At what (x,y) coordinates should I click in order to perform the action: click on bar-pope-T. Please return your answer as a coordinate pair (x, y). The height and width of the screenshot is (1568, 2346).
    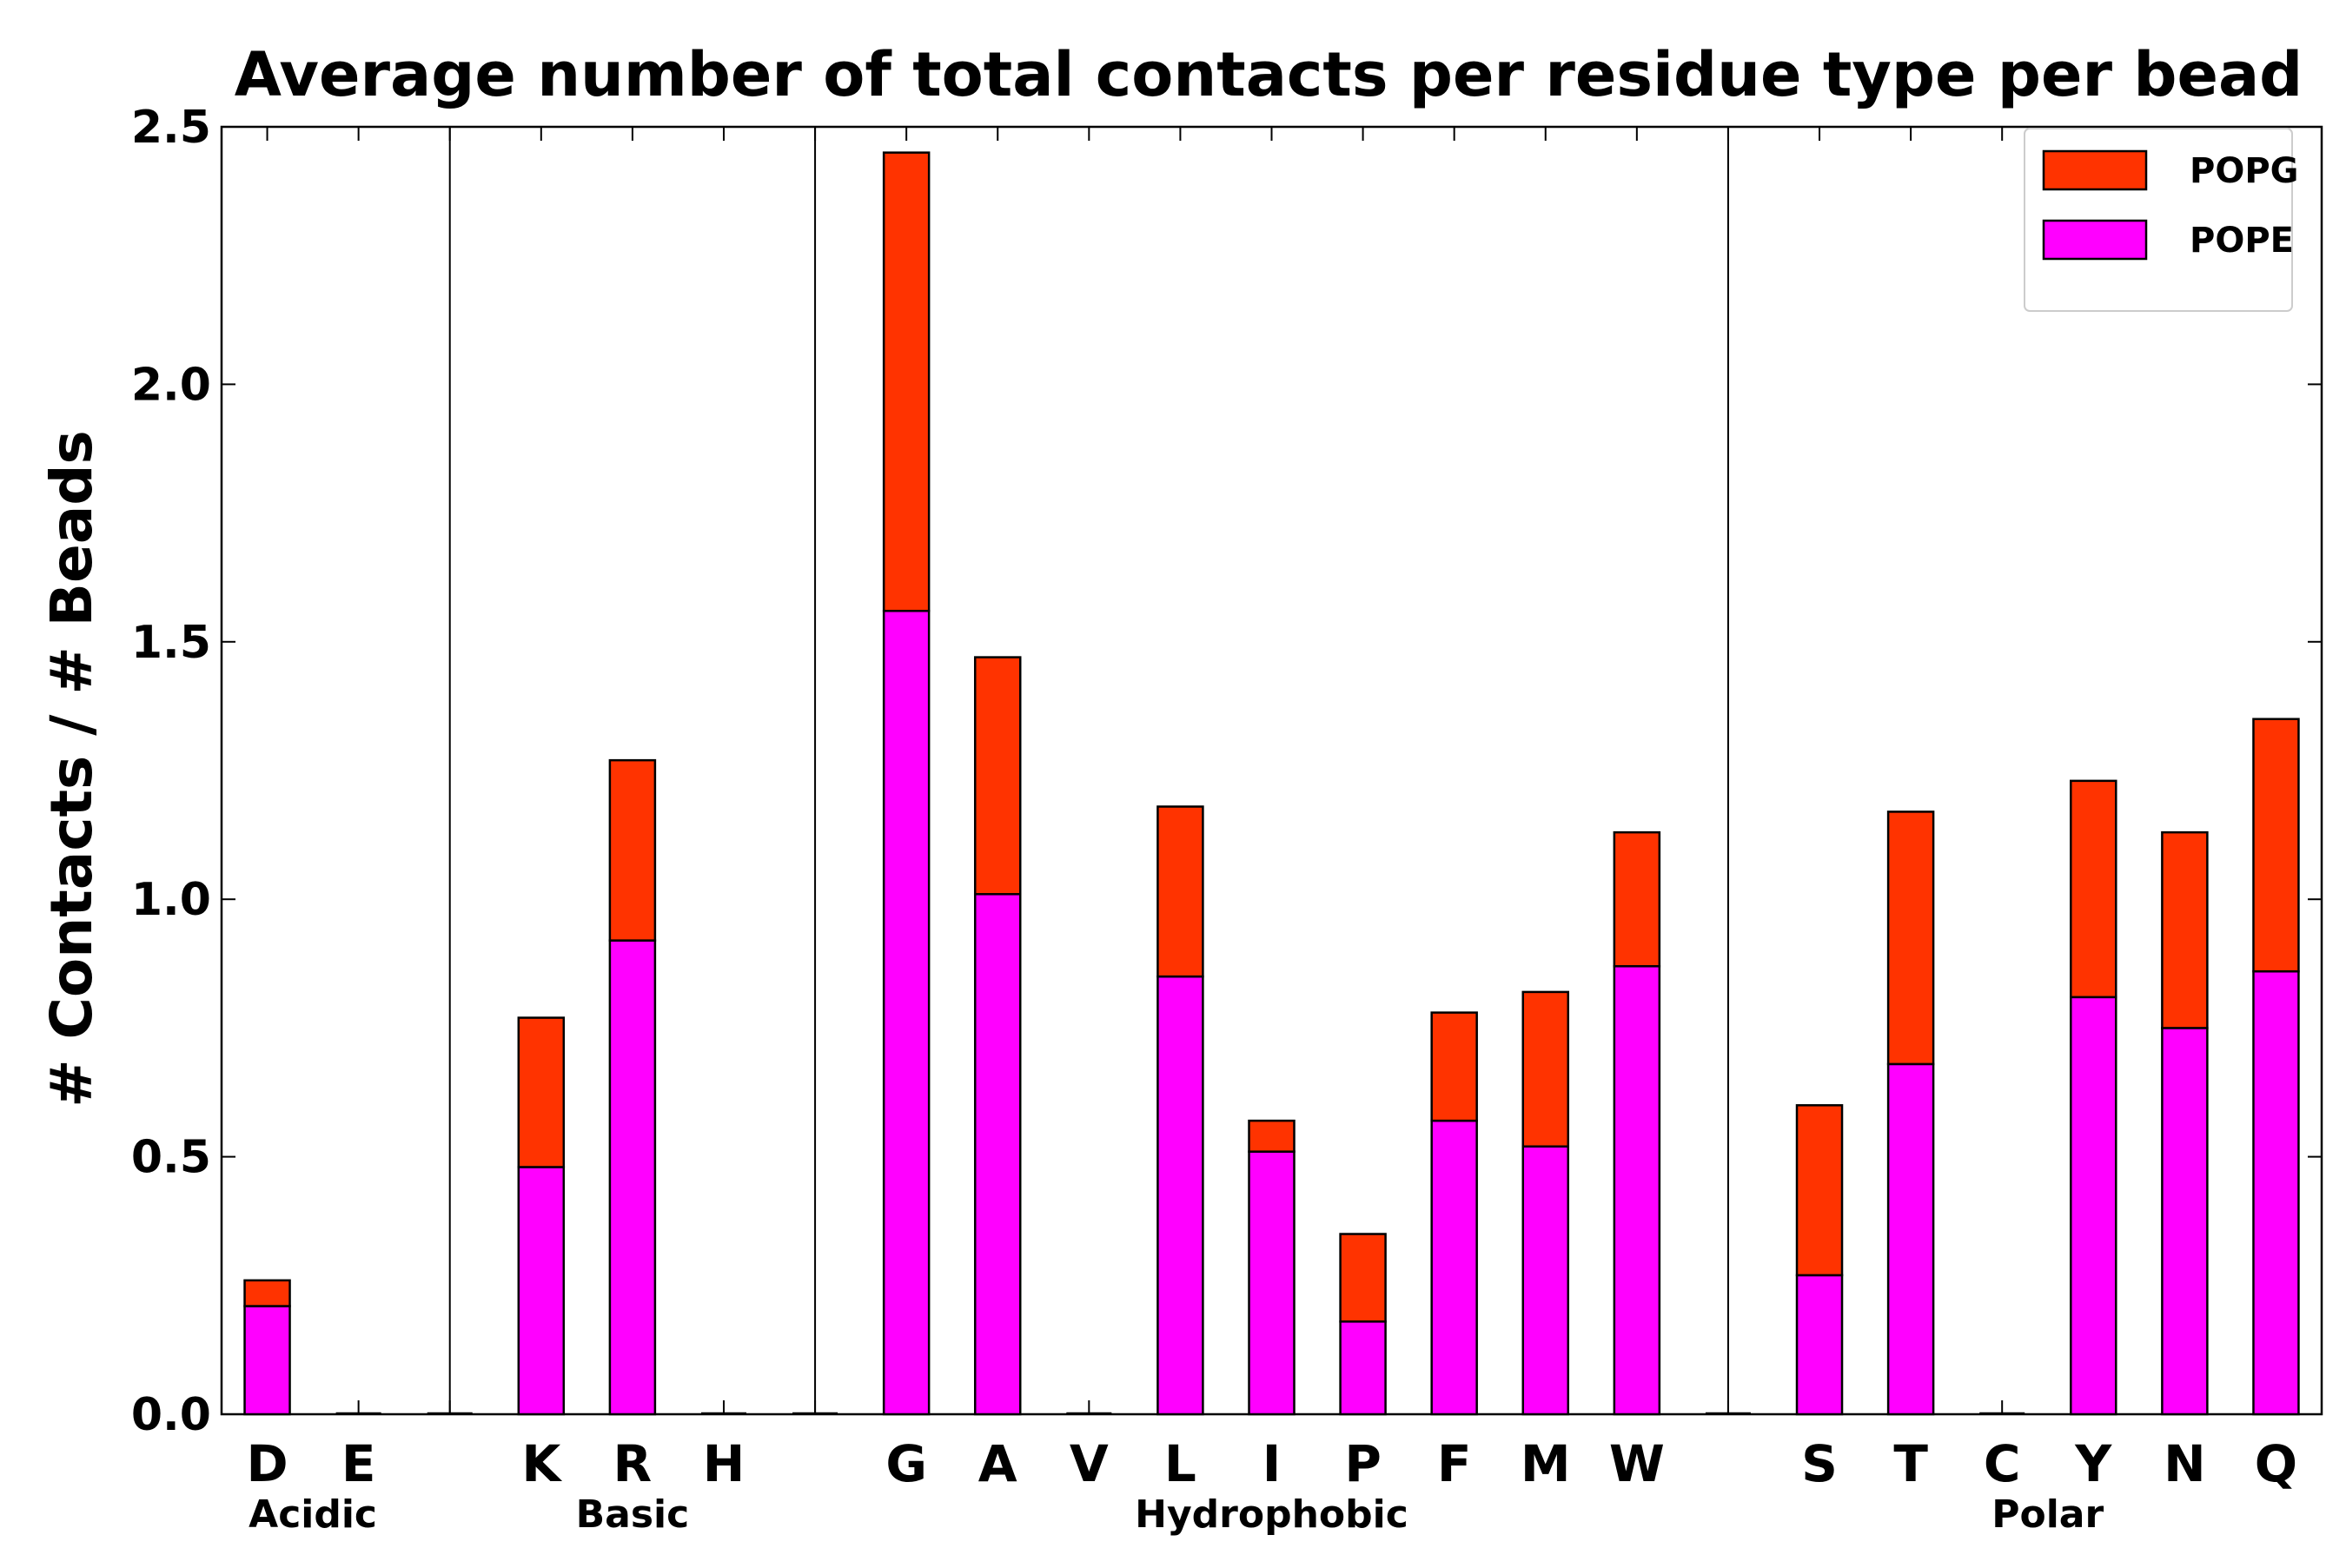
    Looking at the image, I should click on (1910, 1239).